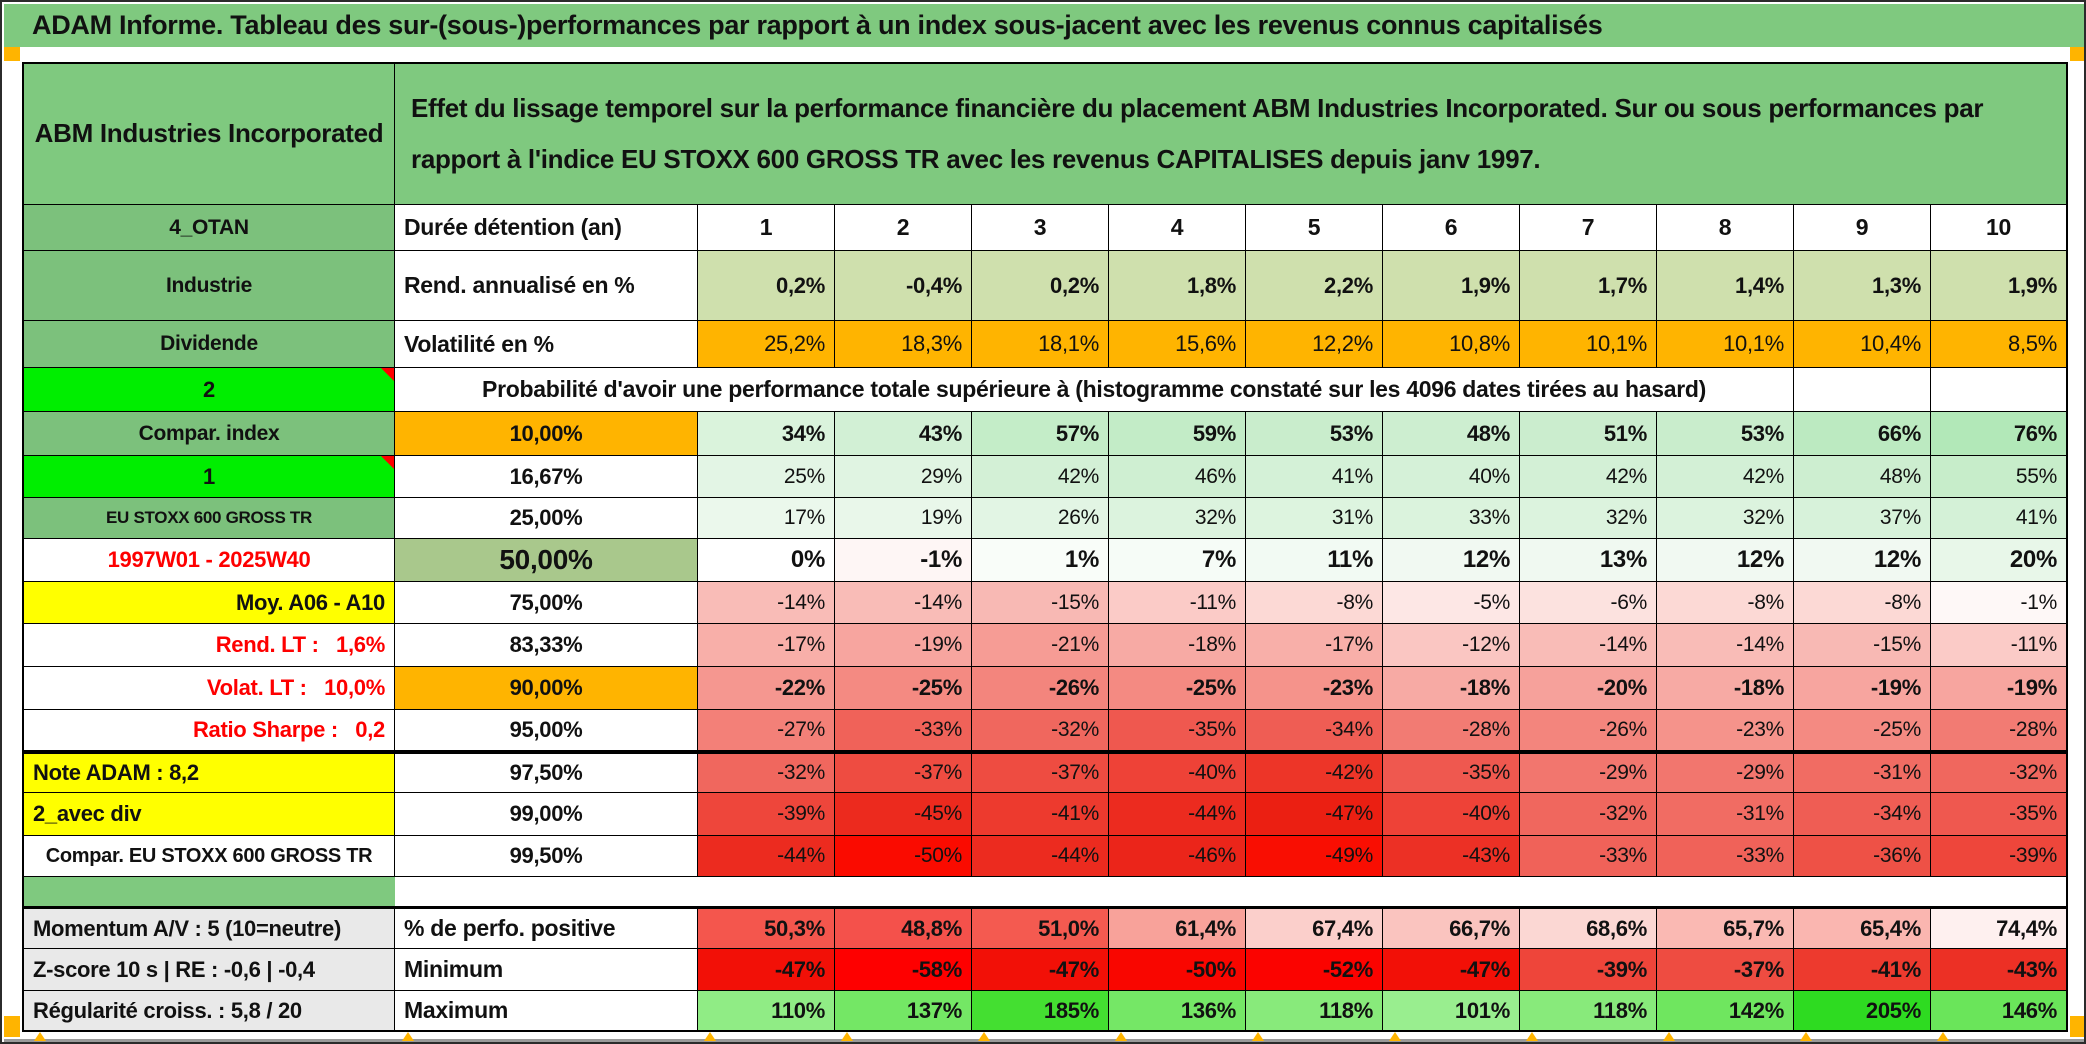  What do you see at coordinates (1588, 228) in the screenshot?
I see `table-cell: 7` at bounding box center [1588, 228].